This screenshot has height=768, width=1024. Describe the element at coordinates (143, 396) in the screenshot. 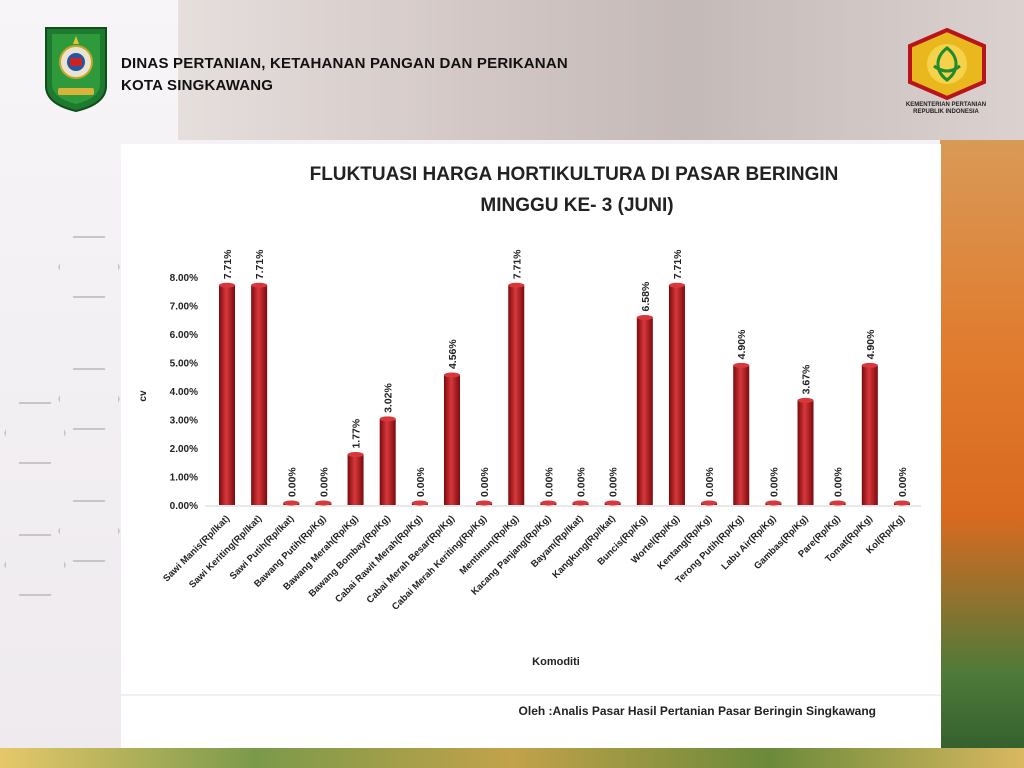

I see `y-axis-label: cv` at that location.